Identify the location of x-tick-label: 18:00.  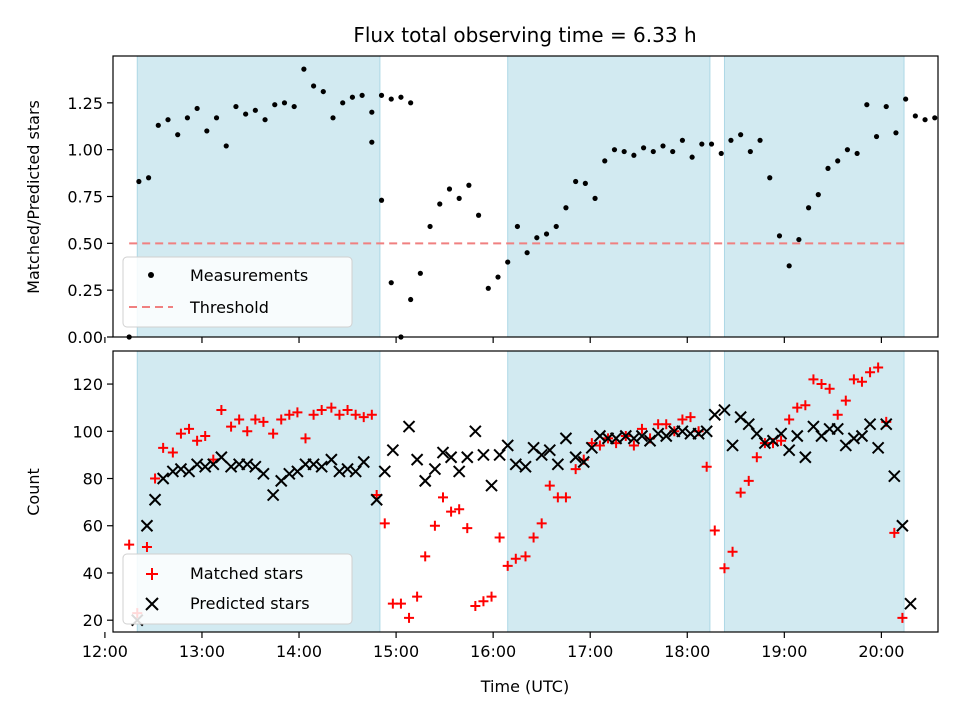
(687, 651).